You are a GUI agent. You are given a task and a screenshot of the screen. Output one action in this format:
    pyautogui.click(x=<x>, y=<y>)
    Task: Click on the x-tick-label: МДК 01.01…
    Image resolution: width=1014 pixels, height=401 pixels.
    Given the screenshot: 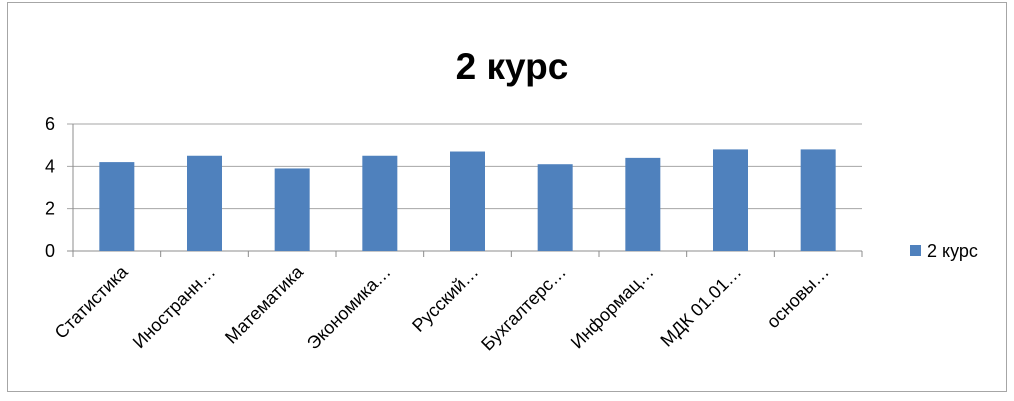 What is the action you would take?
    pyautogui.click(x=700, y=306)
    